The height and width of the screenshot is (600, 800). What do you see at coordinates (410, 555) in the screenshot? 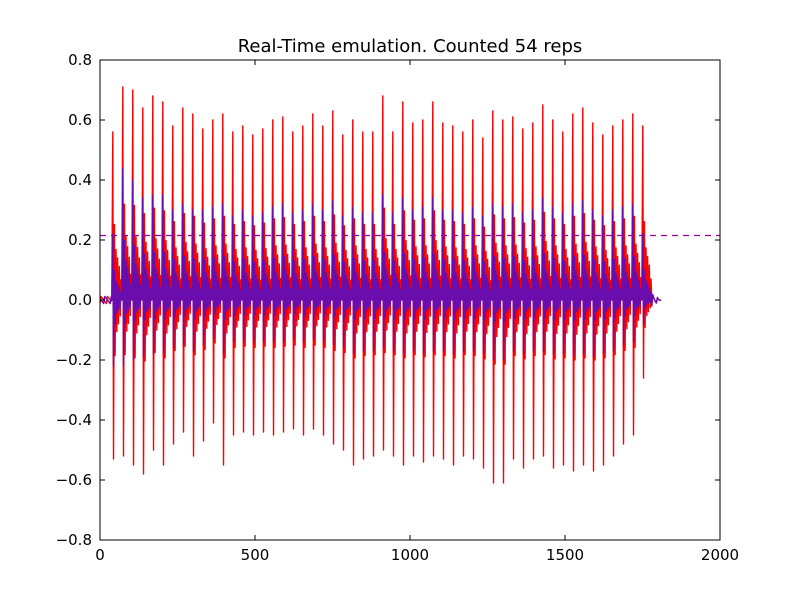
I see `x-tick-label: 1000` at bounding box center [410, 555].